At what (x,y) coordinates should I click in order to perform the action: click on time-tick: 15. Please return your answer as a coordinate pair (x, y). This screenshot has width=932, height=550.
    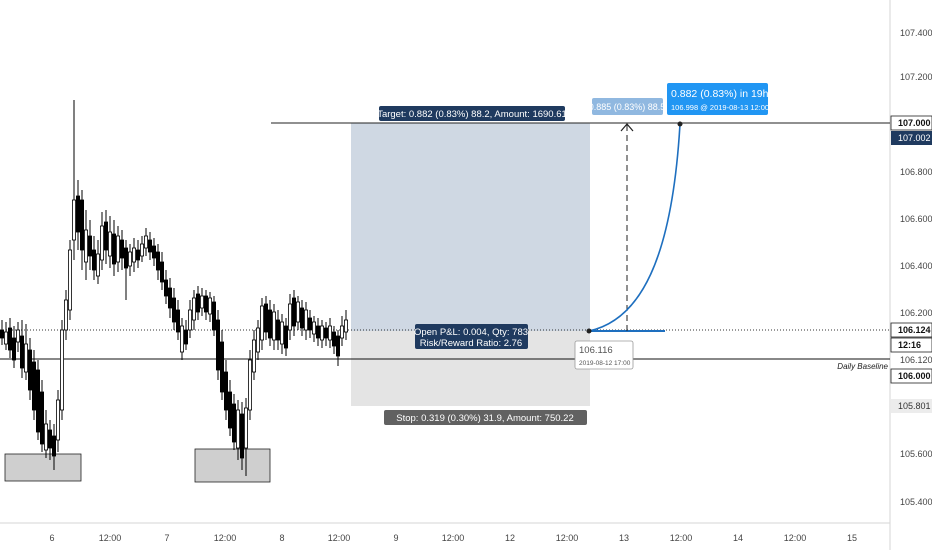
    Looking at the image, I should click on (852, 538).